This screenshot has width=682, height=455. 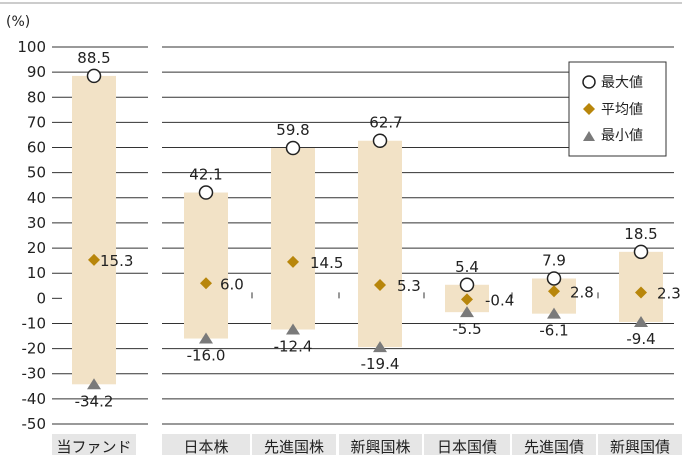 What do you see at coordinates (409, 286) in the screenshot?
I see `avg-value-label: 5.3` at bounding box center [409, 286].